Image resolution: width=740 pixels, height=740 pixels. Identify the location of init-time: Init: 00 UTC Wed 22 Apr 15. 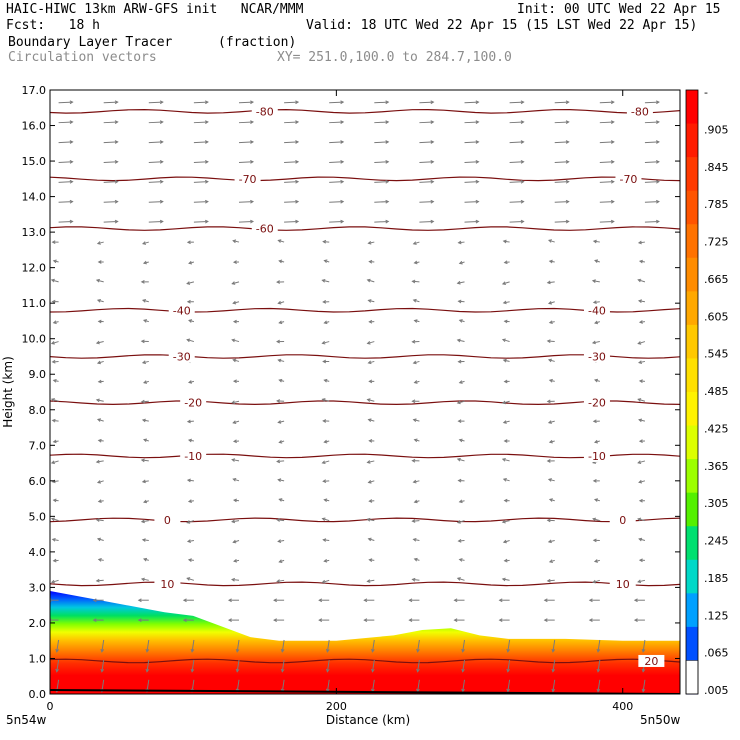
(619, 9).